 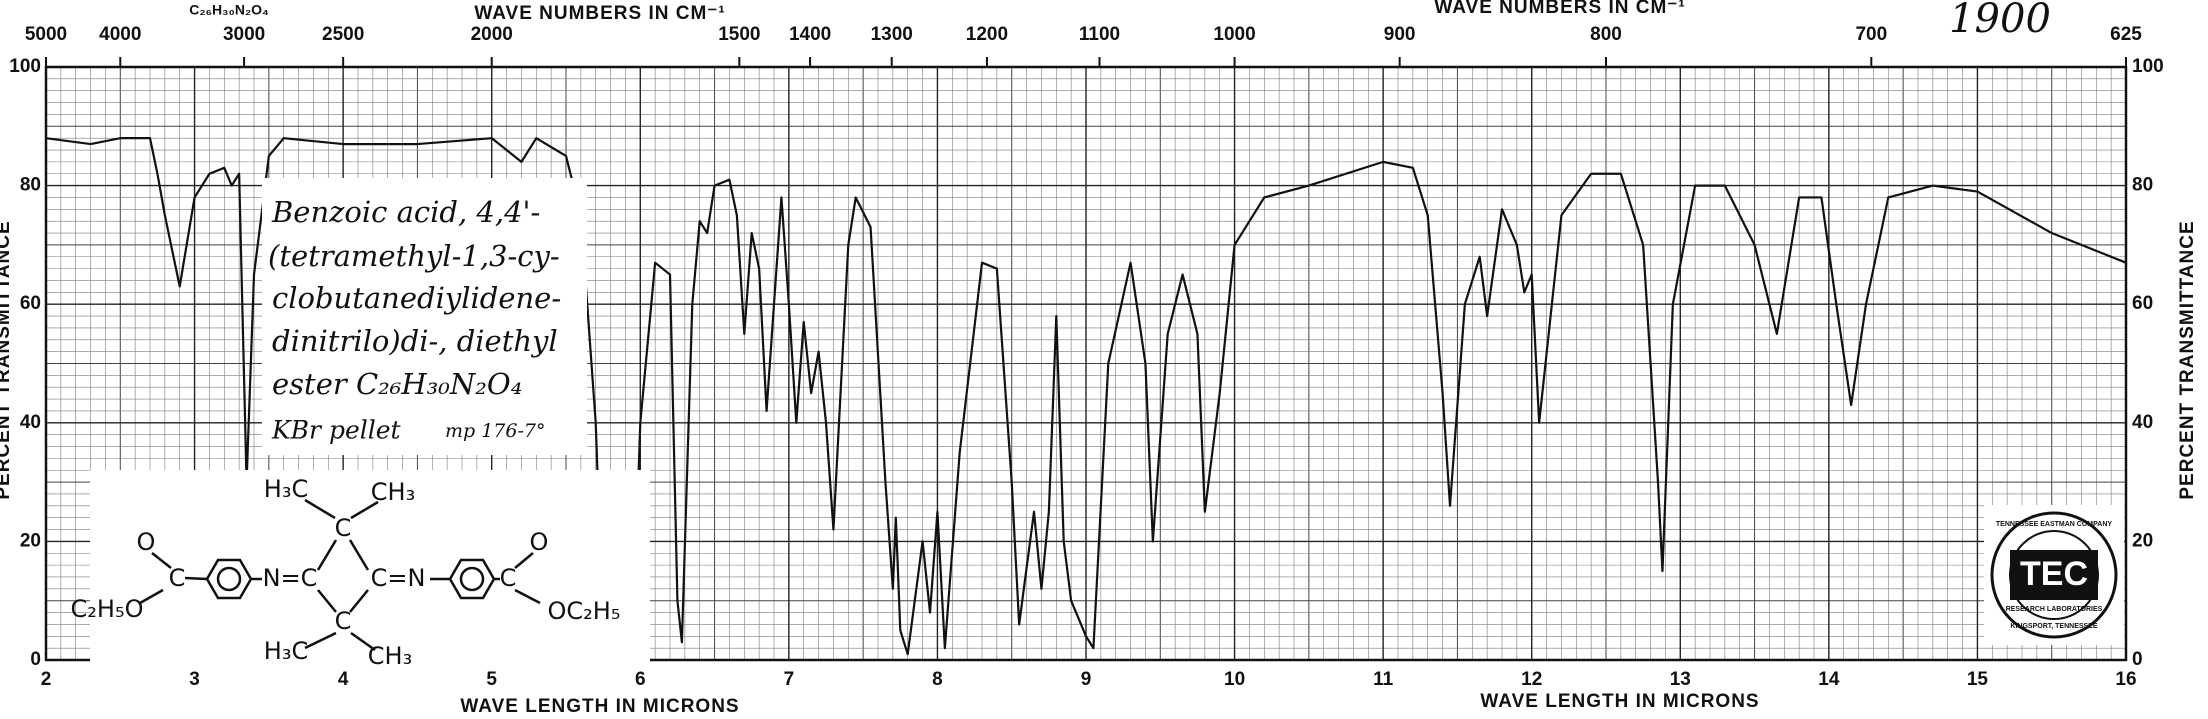 I want to click on x2-tick-label: 4000, so click(x=120, y=34).